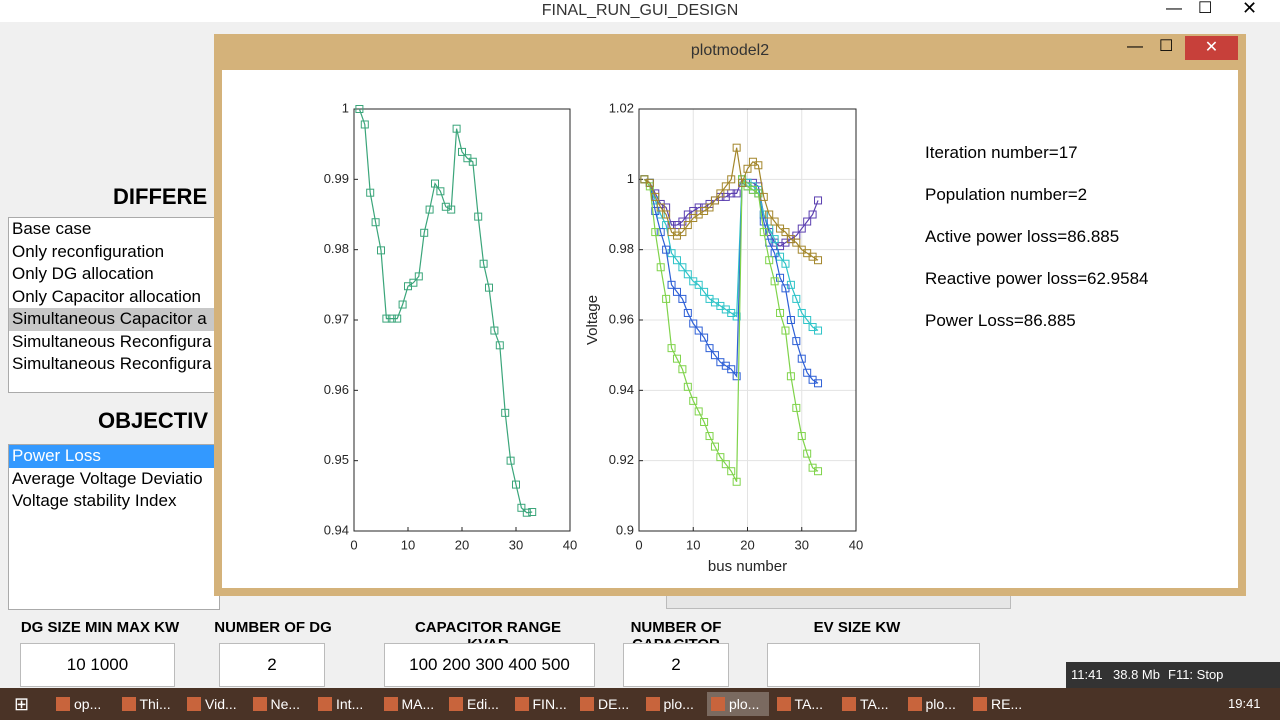 The image size is (1280, 720). What do you see at coordinates (107, 478) in the screenshot?
I see `list-item: Average Voltage Deviatio` at bounding box center [107, 478].